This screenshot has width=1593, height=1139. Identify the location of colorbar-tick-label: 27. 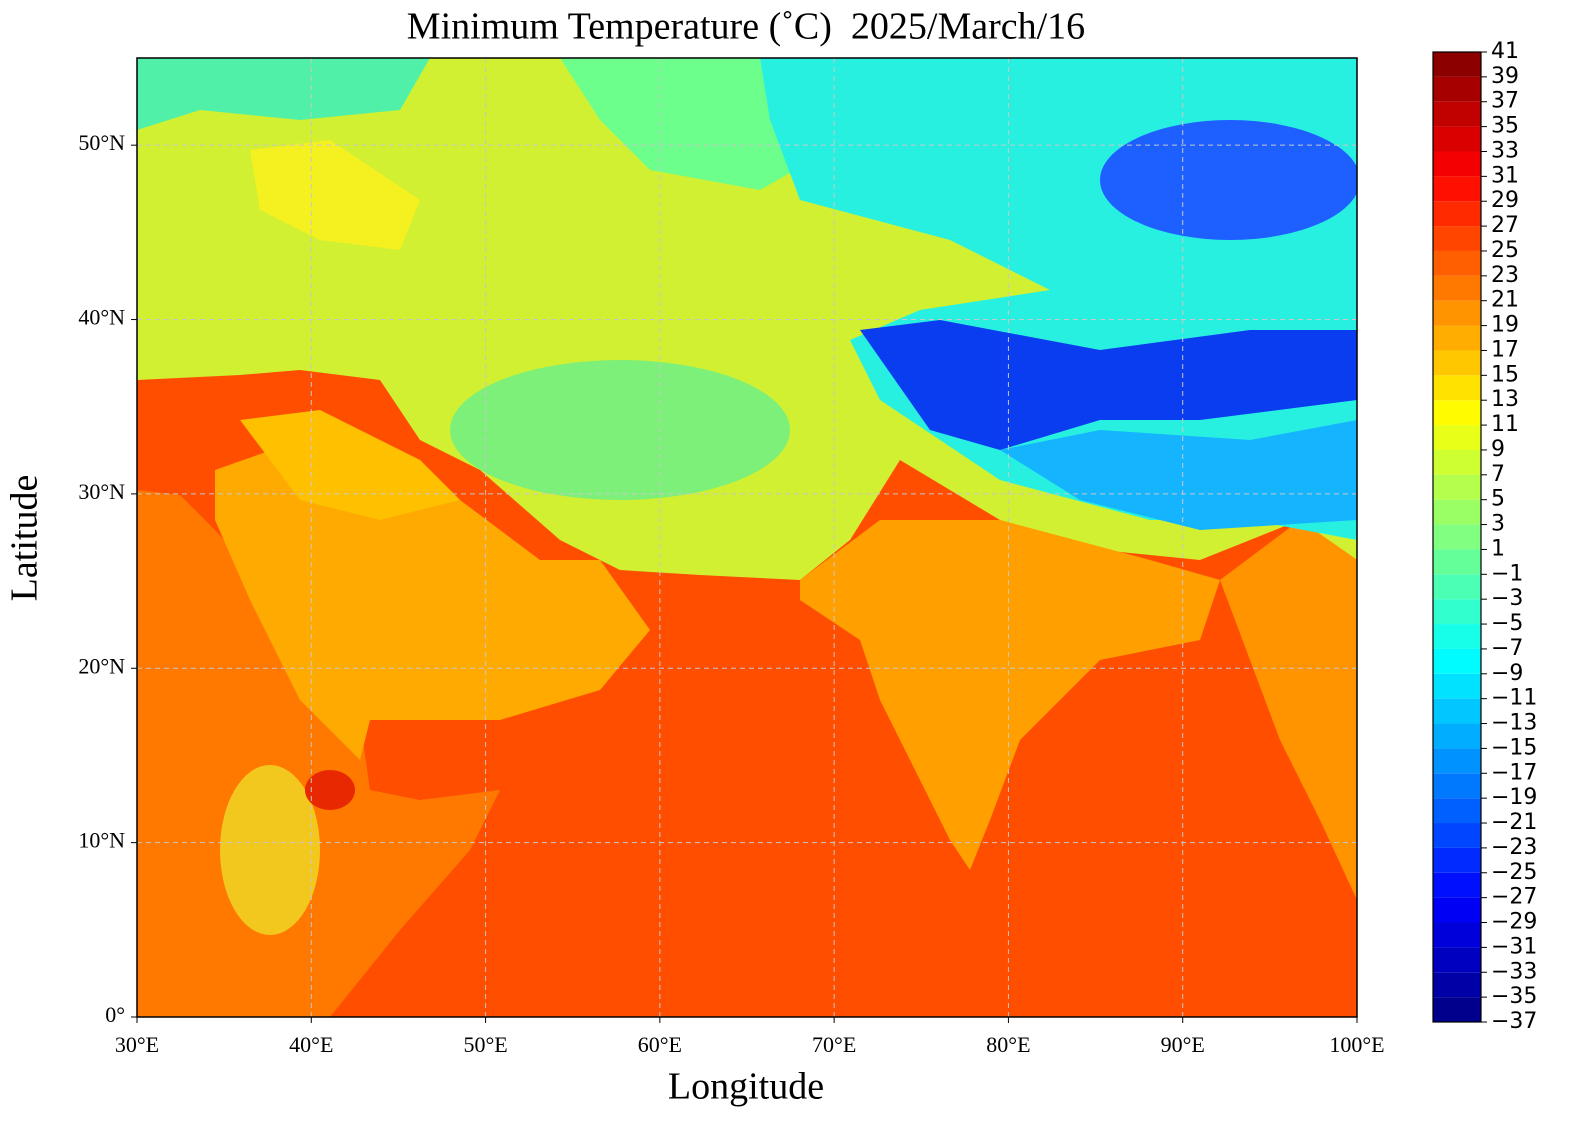
(1505, 225).